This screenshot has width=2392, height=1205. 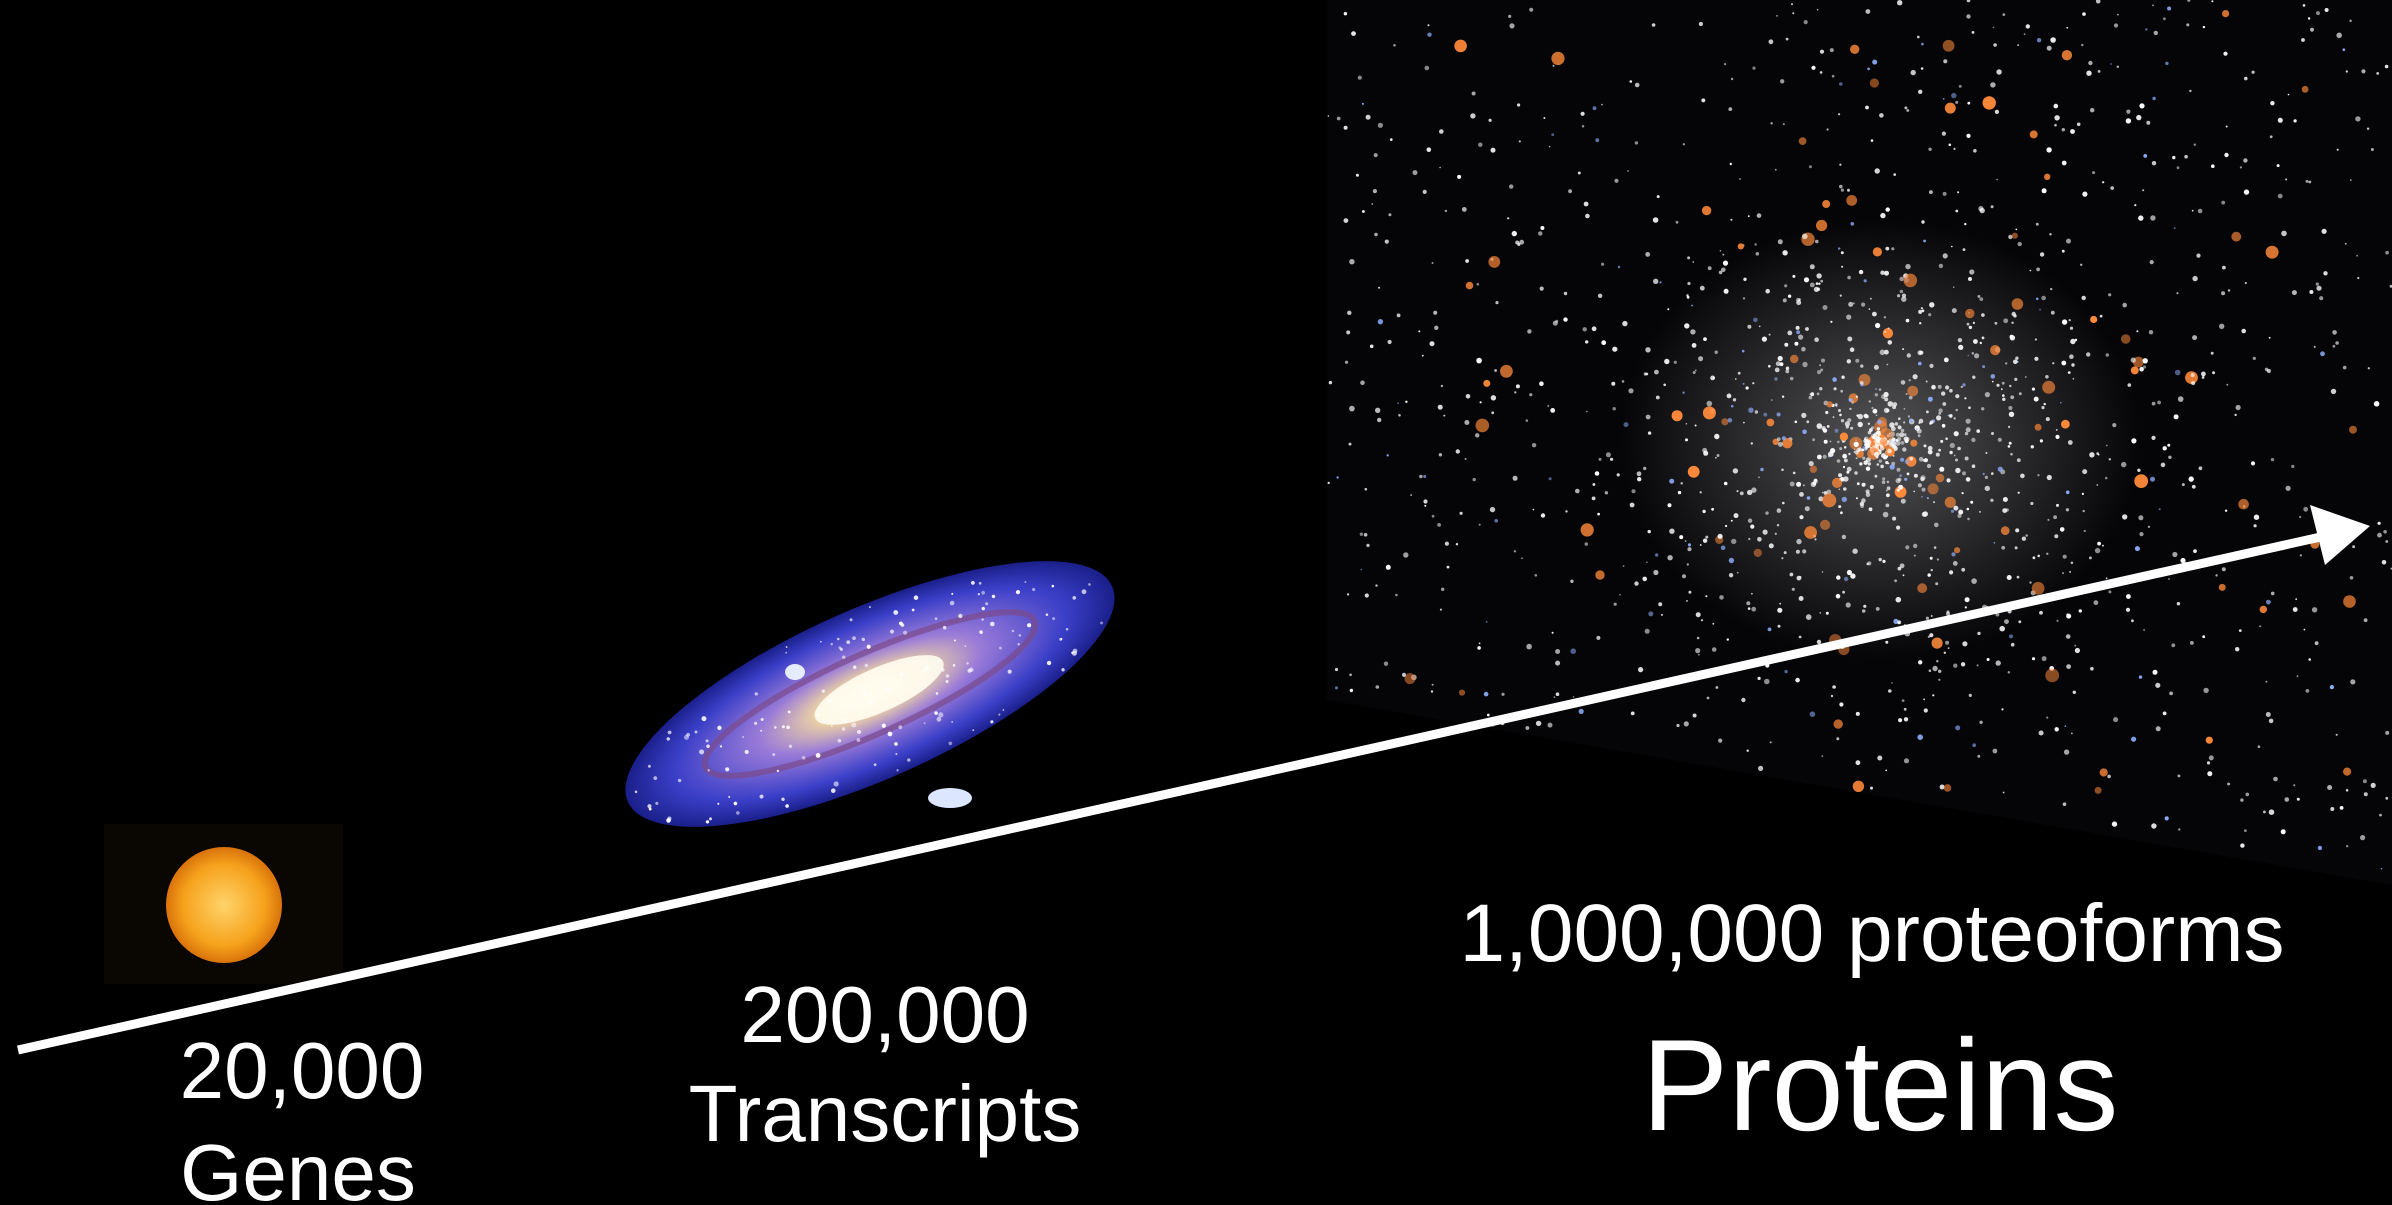 What do you see at coordinates (298, 1166) in the screenshot?
I see `genes-label: Genes` at bounding box center [298, 1166].